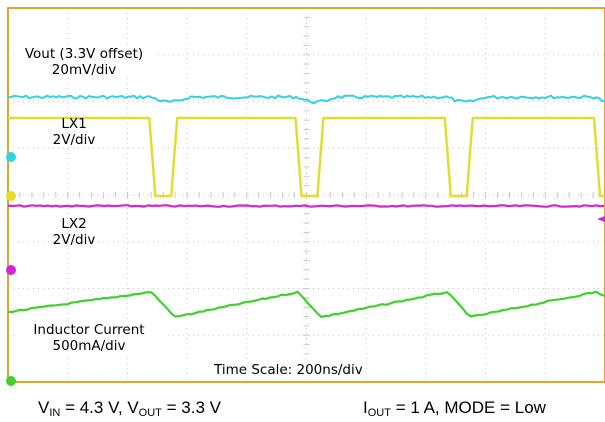 This screenshot has width=605, height=422. I want to click on lx1-label: LX1 2V/div, so click(74, 132).